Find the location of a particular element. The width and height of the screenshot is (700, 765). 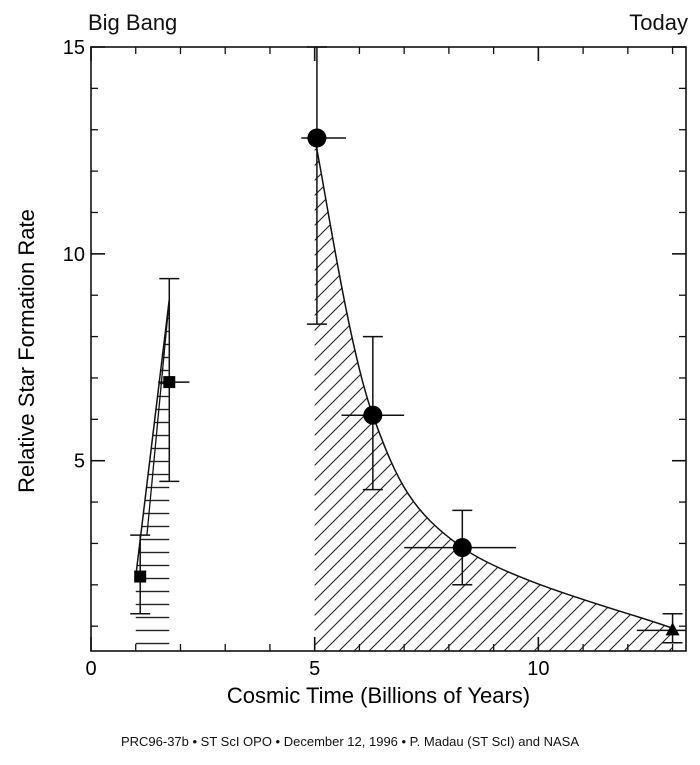

y-tick-label: 10 is located at coordinates (74, 255).